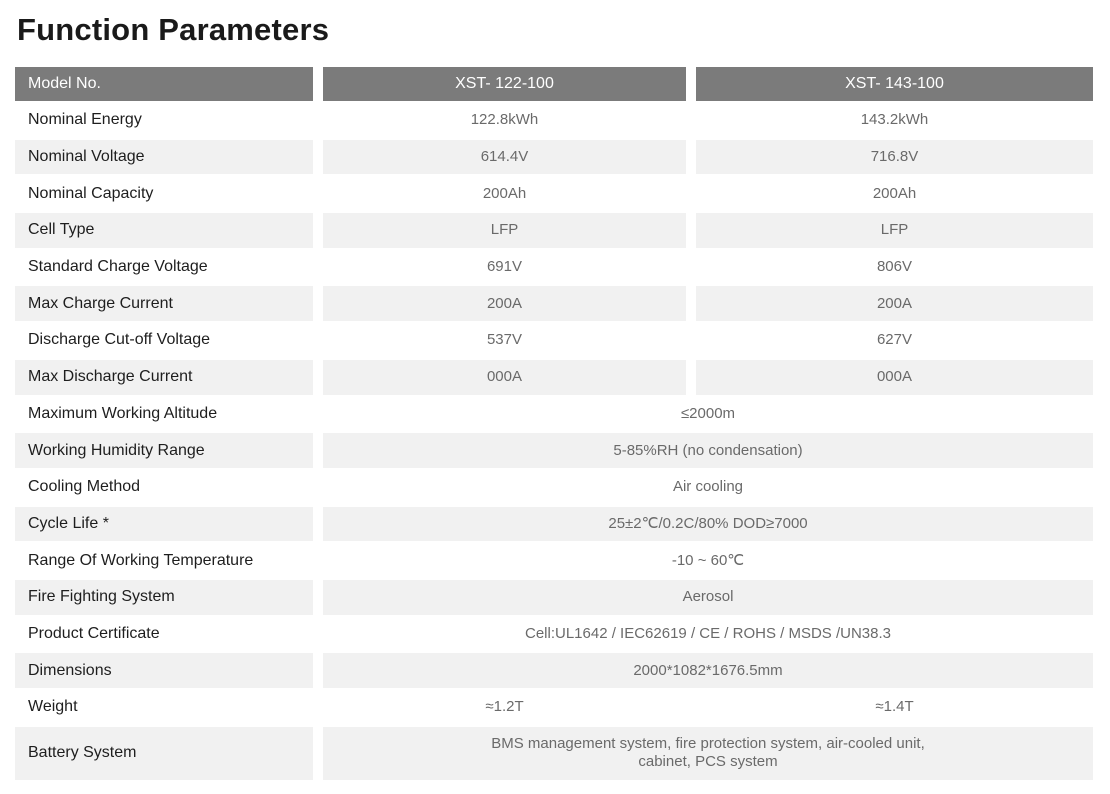 The height and width of the screenshot is (794, 1110). Describe the element at coordinates (554, 340) in the screenshot. I see `table-row: Discharge Cut-off Voltage 537V 627V` at that location.